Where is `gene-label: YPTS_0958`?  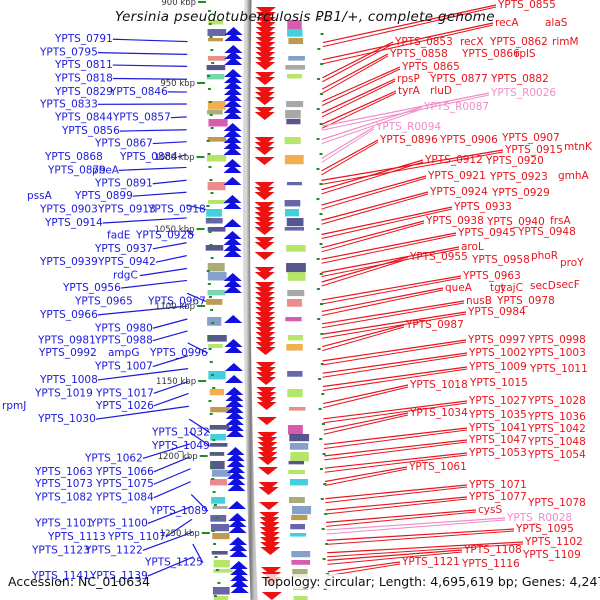
gene-label: YPTS_0958 is located at coordinates (500, 260).